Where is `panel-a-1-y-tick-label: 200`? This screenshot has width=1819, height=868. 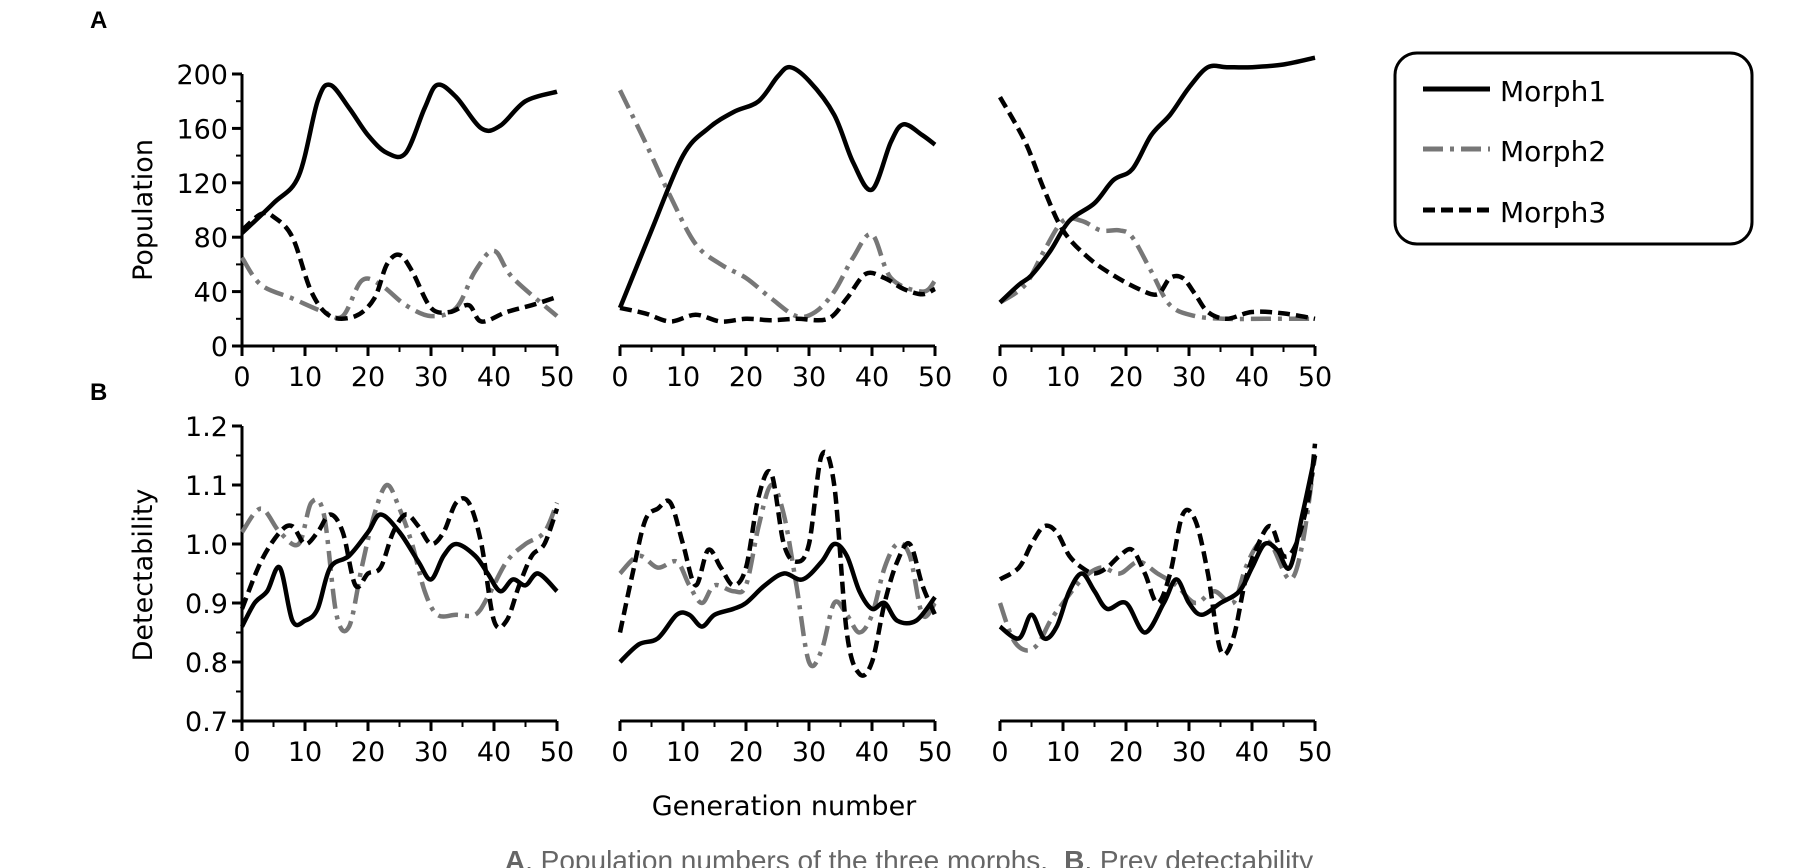 panel-a-1-y-tick-label: 200 is located at coordinates (202, 75).